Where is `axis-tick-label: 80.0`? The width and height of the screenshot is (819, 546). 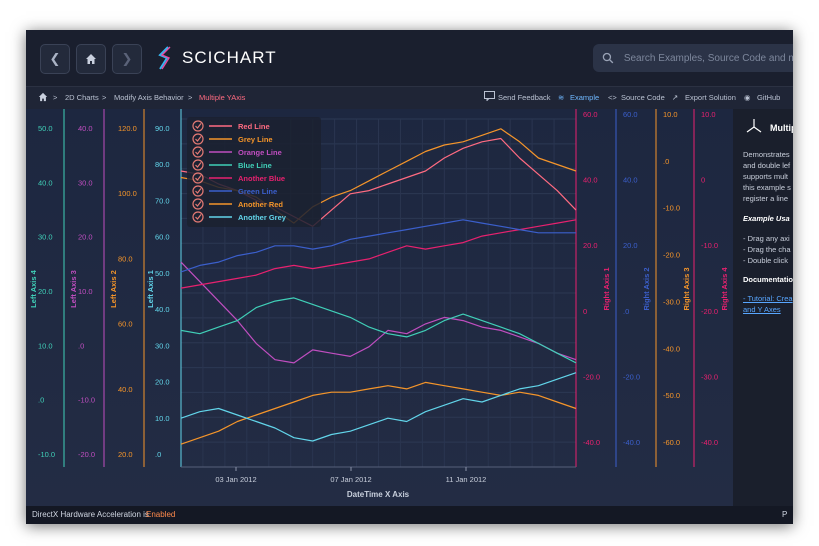
axis-tick-label: 80.0 is located at coordinates (162, 164).